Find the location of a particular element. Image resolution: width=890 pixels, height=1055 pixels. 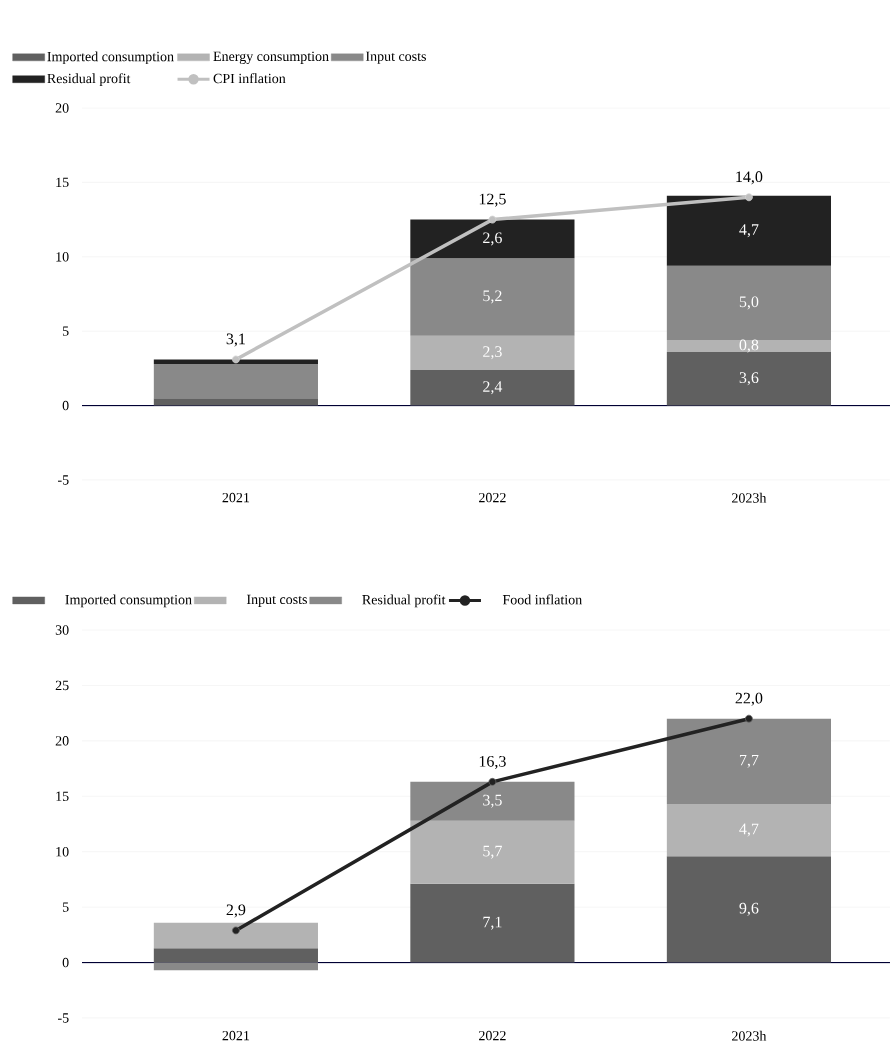

data-label: 7,7 is located at coordinates (749, 761).